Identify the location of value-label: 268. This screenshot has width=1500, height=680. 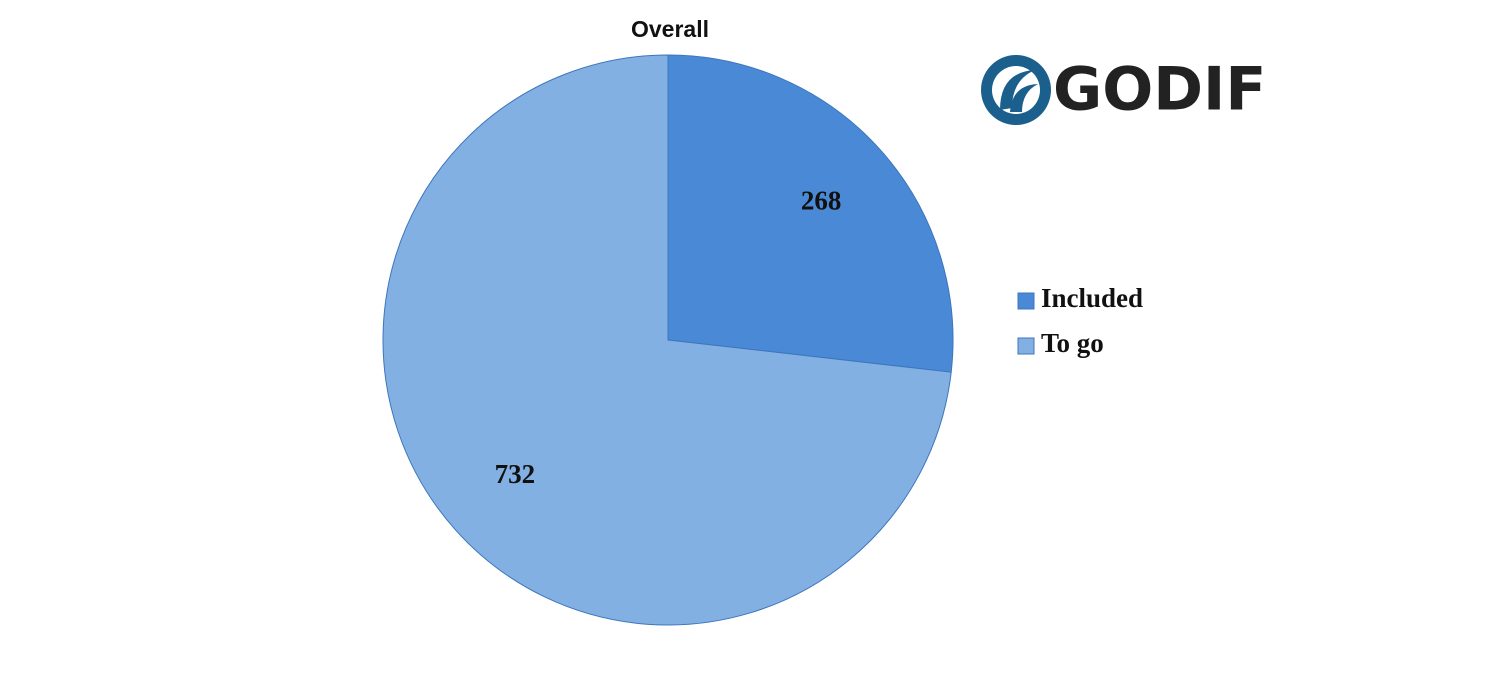
(821, 201).